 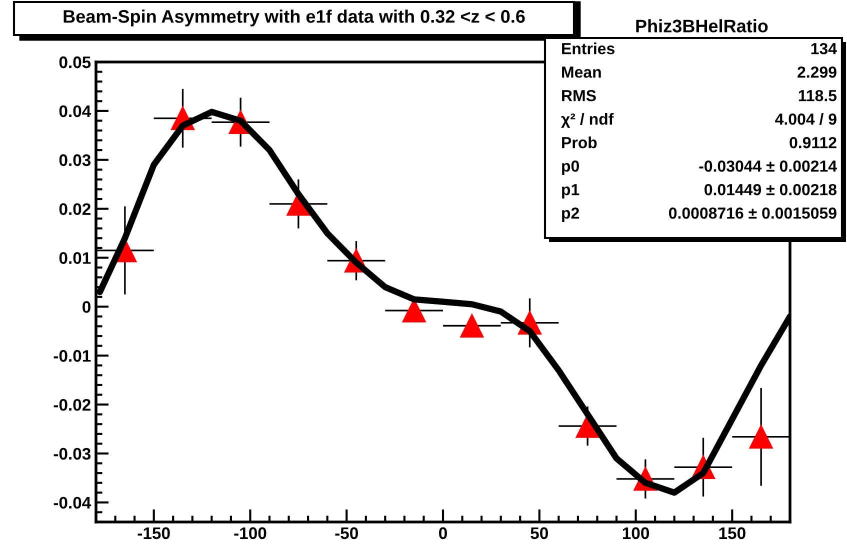 What do you see at coordinates (732, 533) in the screenshot?
I see `x-tick-label: 150` at bounding box center [732, 533].